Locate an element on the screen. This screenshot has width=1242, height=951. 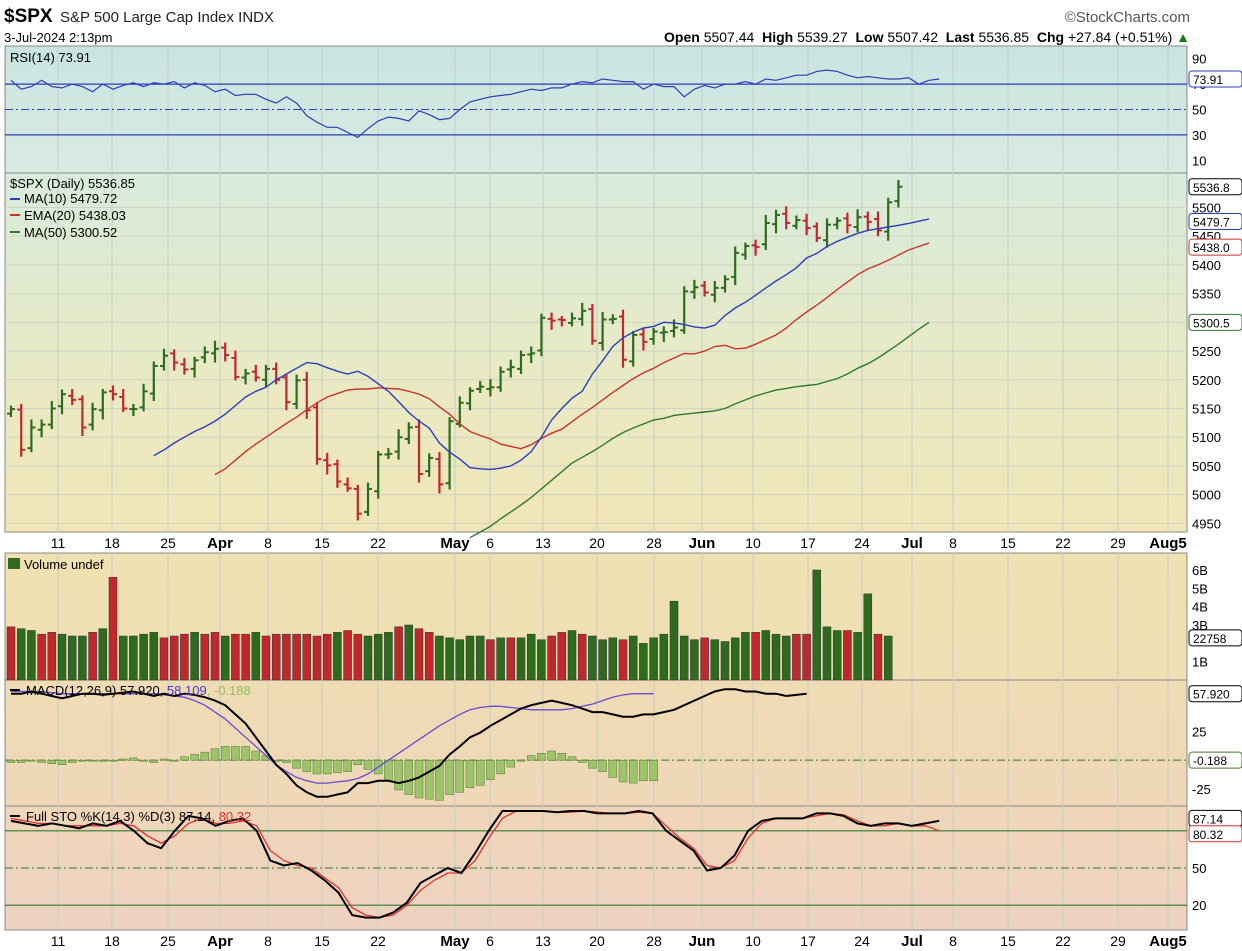
chg-label: Chg is located at coordinates (1050, 37).